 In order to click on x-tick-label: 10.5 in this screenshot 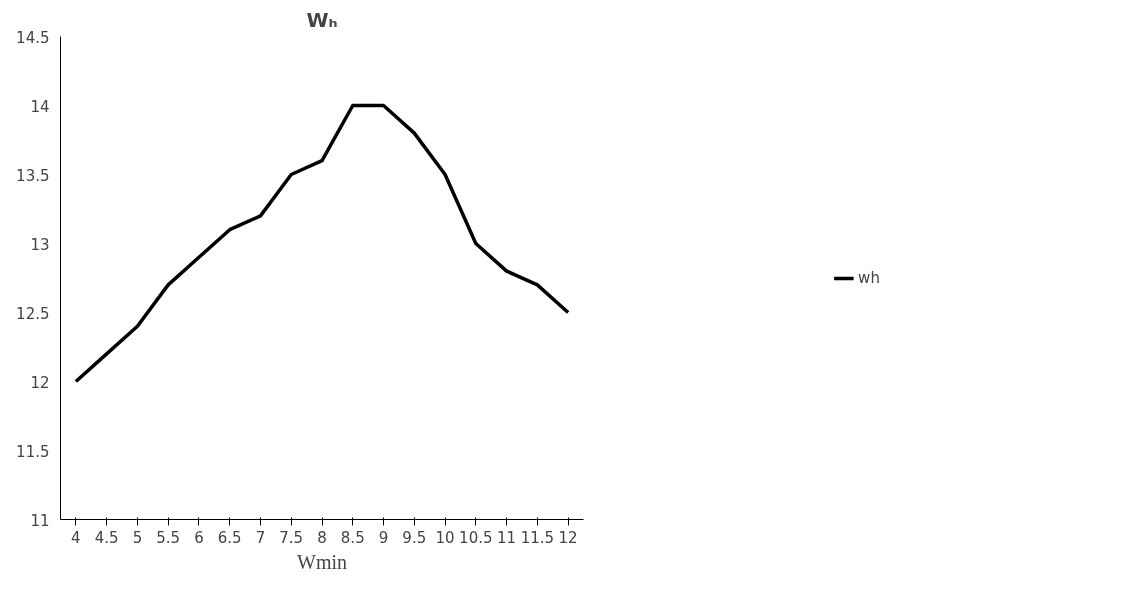, I will do `click(476, 537)`.